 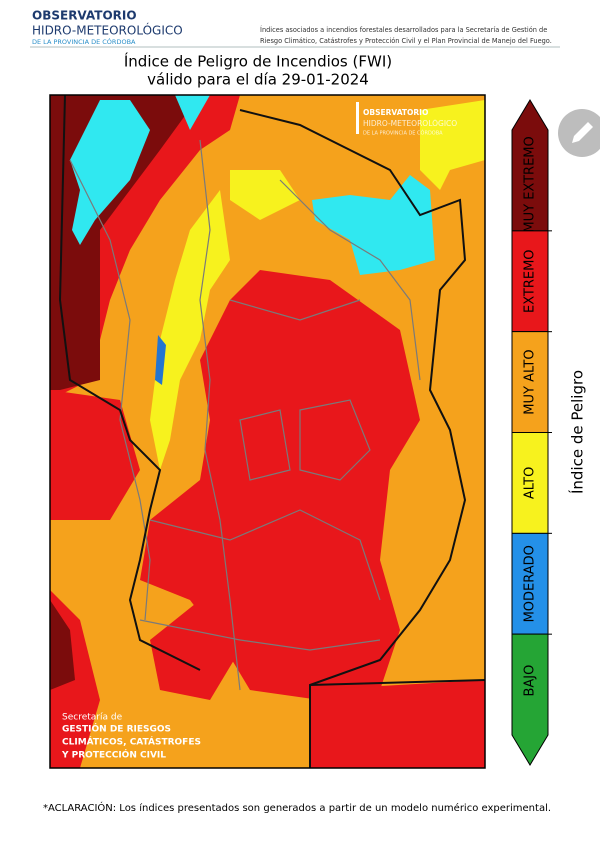 What do you see at coordinates (107, 30) in the screenshot?
I see `org-name: HIDRO-METEOROLÓGICO` at bounding box center [107, 30].